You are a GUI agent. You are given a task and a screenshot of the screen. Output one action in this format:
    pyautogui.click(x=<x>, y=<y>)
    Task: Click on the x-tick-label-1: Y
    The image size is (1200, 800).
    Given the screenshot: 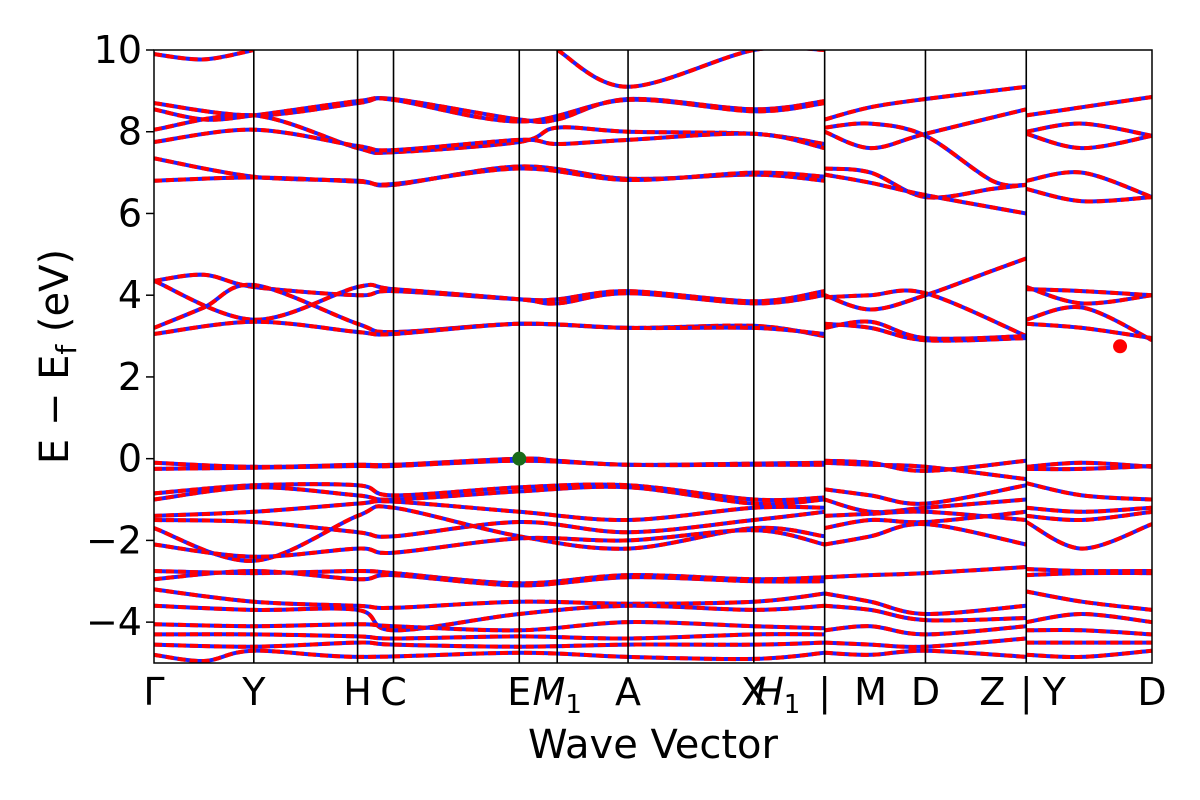 What is the action you would take?
    pyautogui.click(x=253, y=692)
    